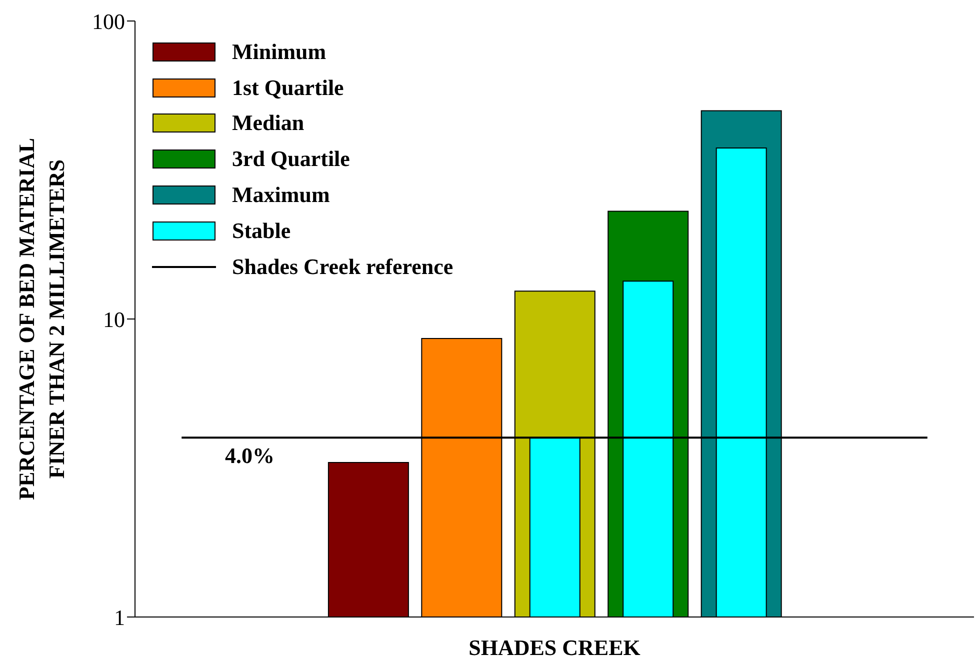  I want to click on y-tick-label: 100, so click(108, 21).